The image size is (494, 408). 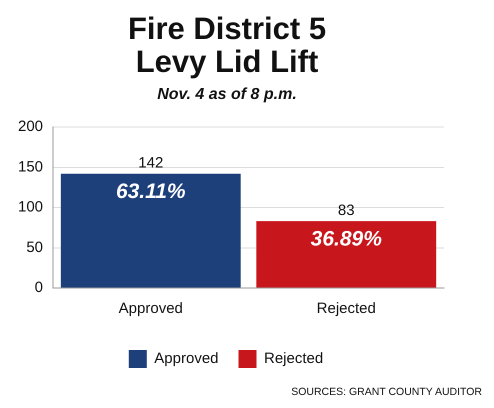 I want to click on y-tick-label: 200, so click(x=31, y=127).